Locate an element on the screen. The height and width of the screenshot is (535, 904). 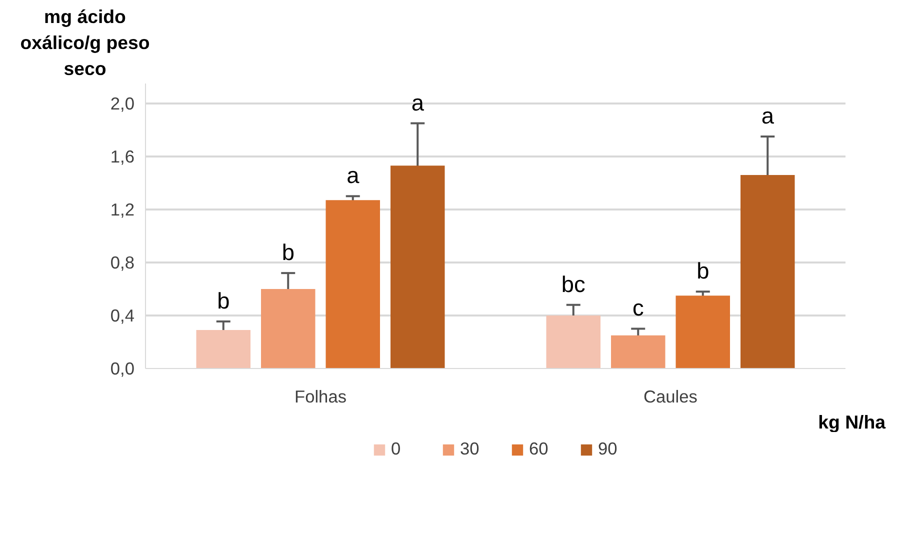
data-label: bc is located at coordinates (573, 283).